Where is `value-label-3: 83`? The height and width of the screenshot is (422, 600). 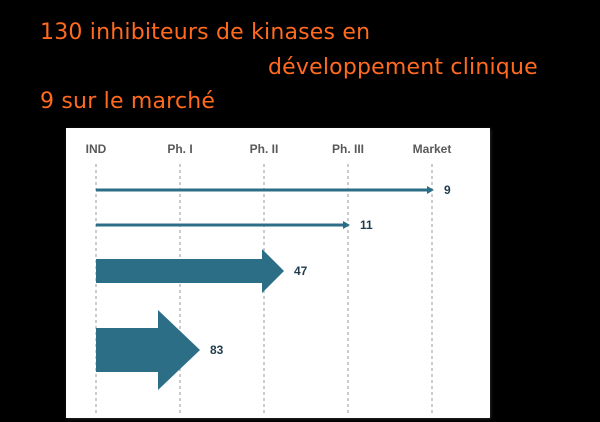 value-label-3: 83 is located at coordinates (217, 350).